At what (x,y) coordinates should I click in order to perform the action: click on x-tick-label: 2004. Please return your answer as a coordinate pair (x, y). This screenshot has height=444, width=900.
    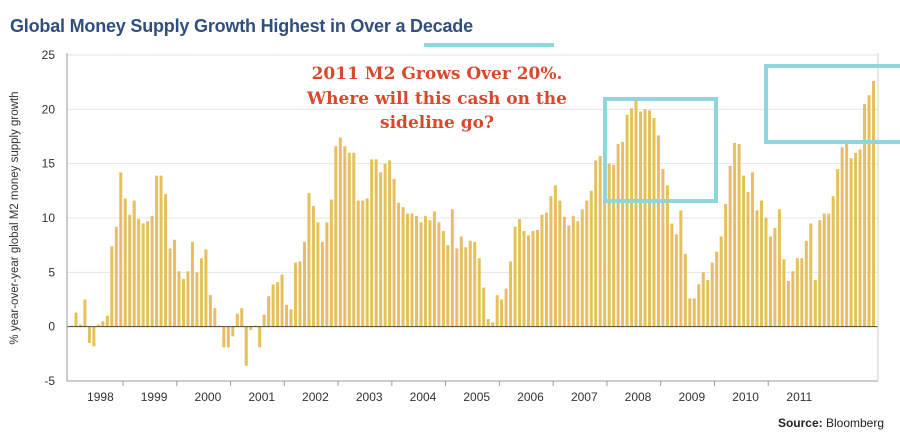
    Looking at the image, I should click on (423, 397).